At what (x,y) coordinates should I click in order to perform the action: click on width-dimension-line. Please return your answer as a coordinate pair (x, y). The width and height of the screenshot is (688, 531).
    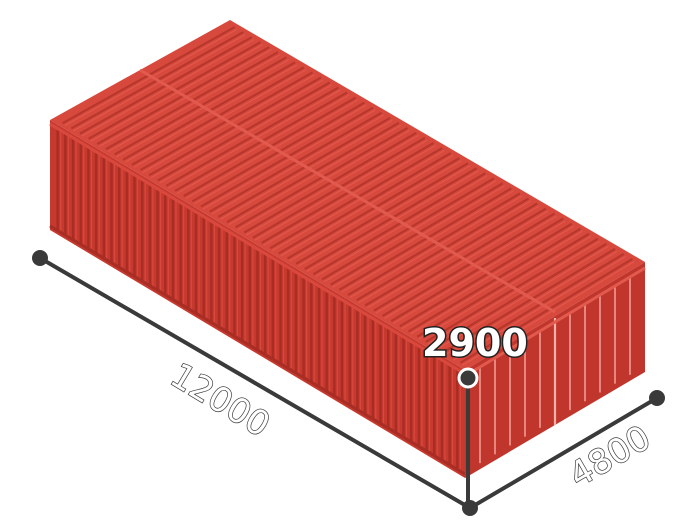
    Looking at the image, I should click on (563, 453).